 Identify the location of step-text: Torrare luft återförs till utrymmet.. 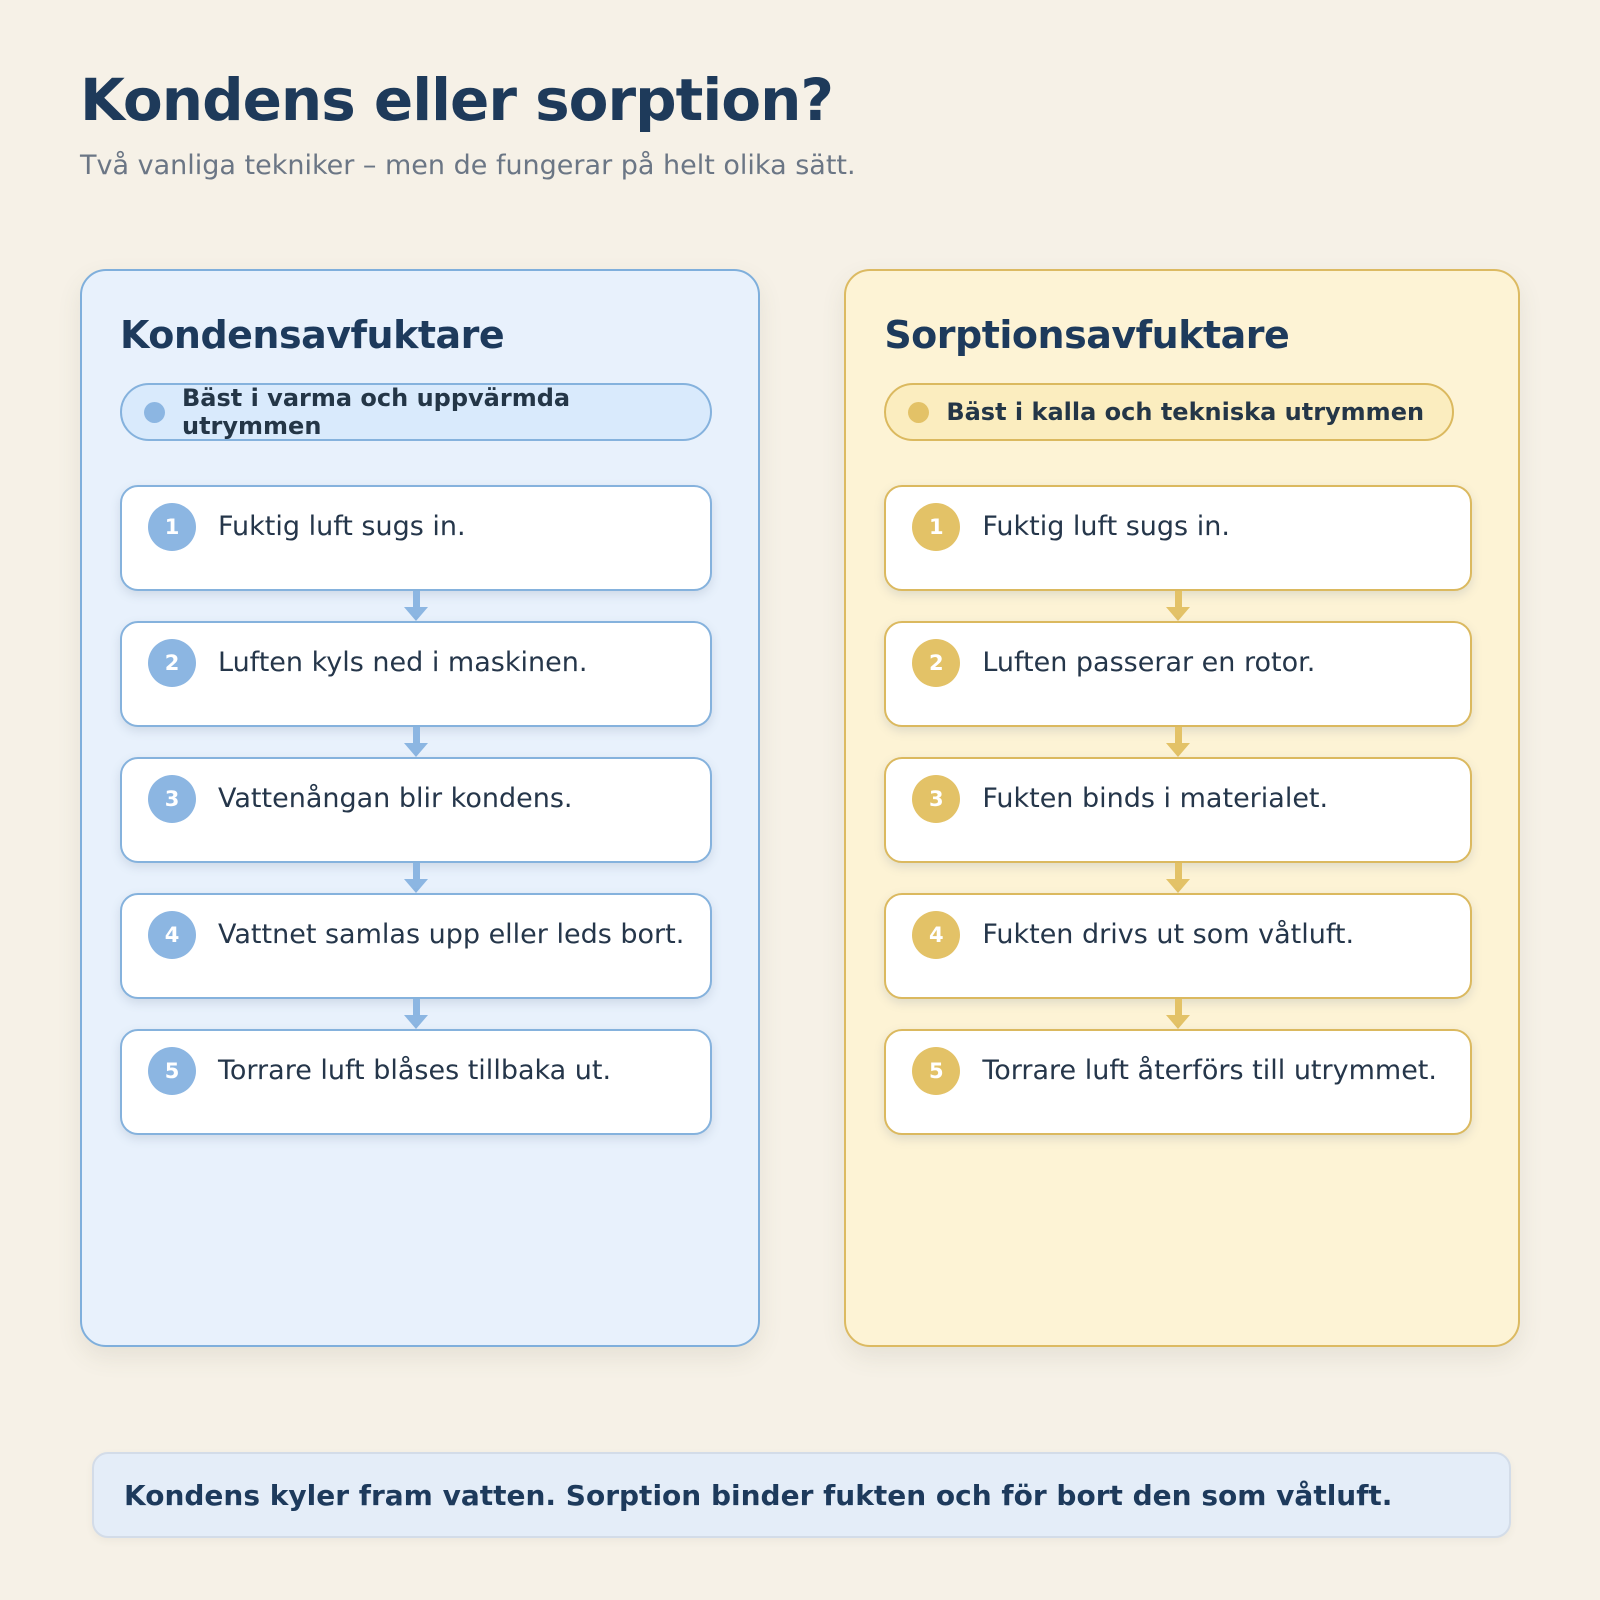
(1209, 1070).